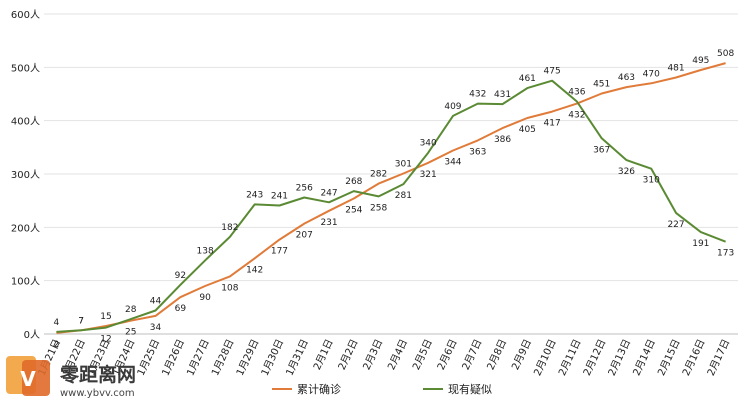 The height and width of the screenshot is (403, 750). Describe the element at coordinates (626, 78) in the screenshot. I see `data-label: 463` at that location.